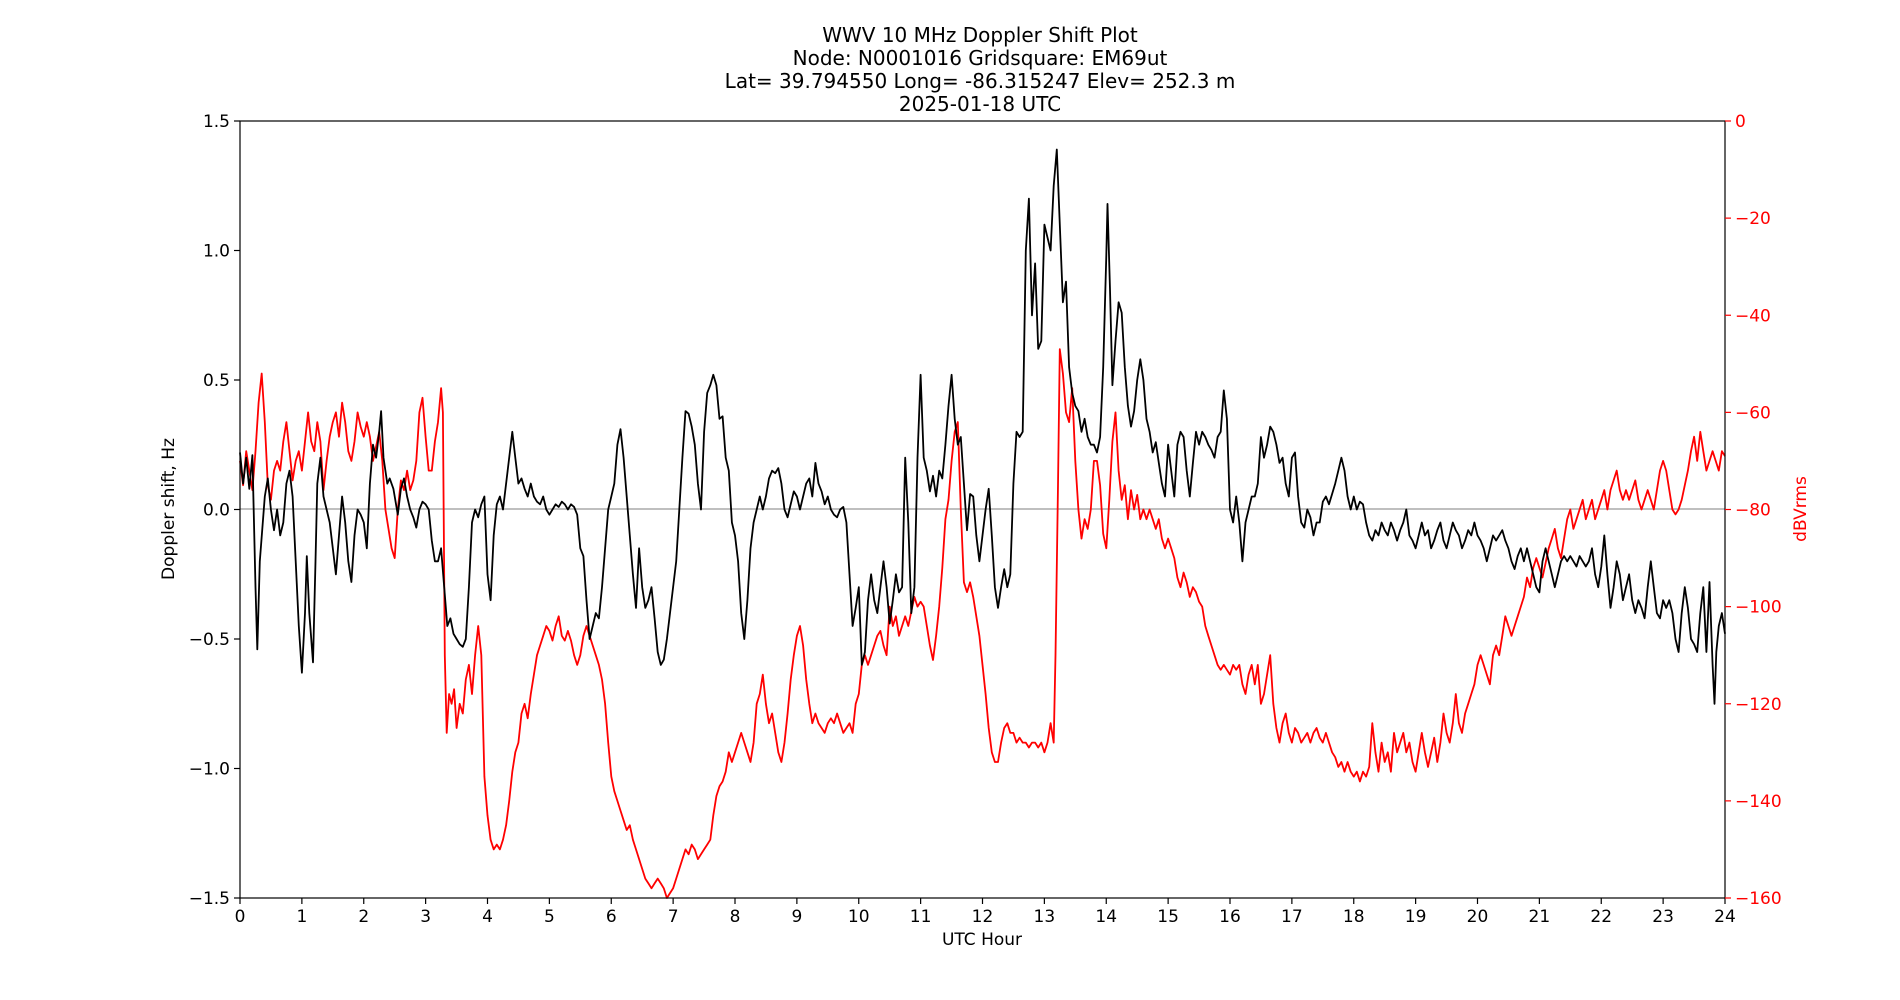 The width and height of the screenshot is (1900, 1000). What do you see at coordinates (301, 917) in the screenshot?
I see `x-tick-label-1: 1` at bounding box center [301, 917].